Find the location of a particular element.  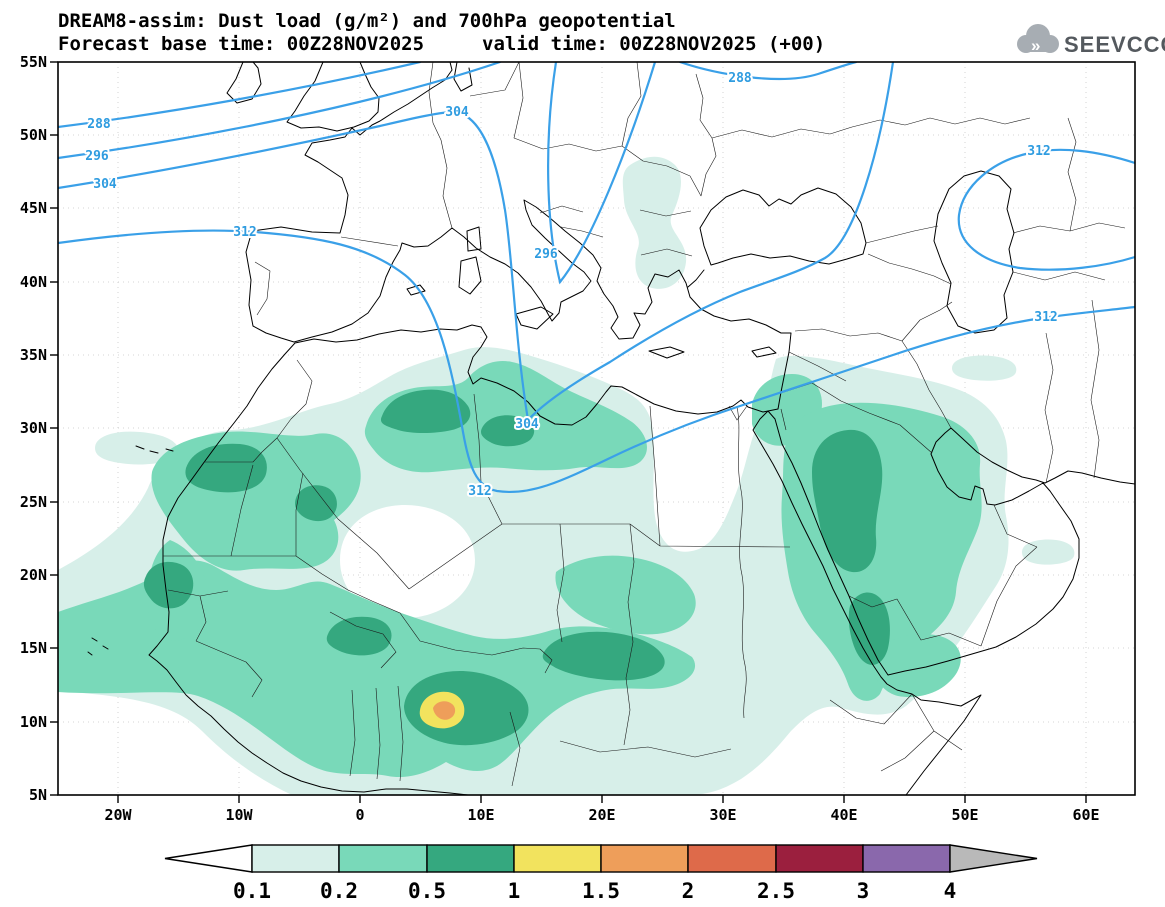

legend-segment-1p5 is located at coordinates (644, 858).